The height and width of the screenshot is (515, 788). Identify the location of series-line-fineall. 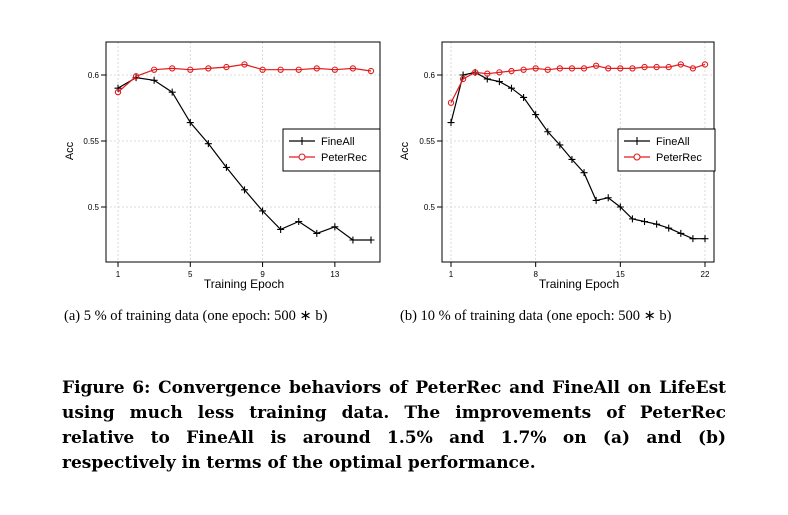
(577, 155).